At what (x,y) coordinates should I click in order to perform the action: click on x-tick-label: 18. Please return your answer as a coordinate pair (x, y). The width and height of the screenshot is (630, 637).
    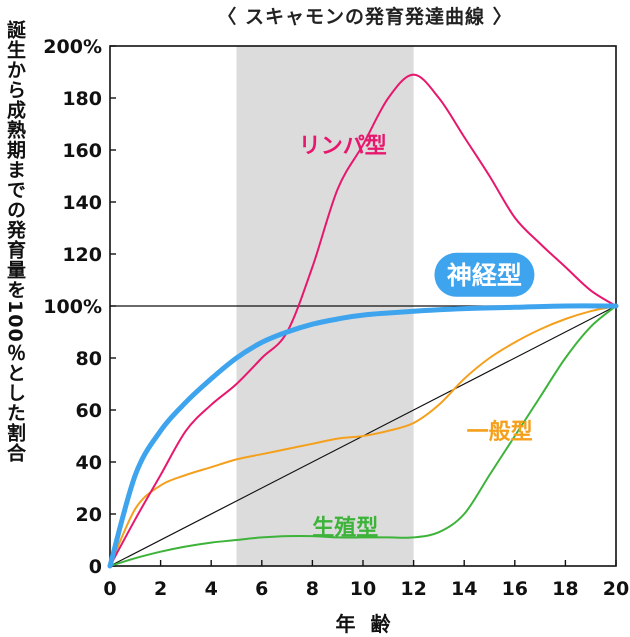
    Looking at the image, I should click on (565, 589).